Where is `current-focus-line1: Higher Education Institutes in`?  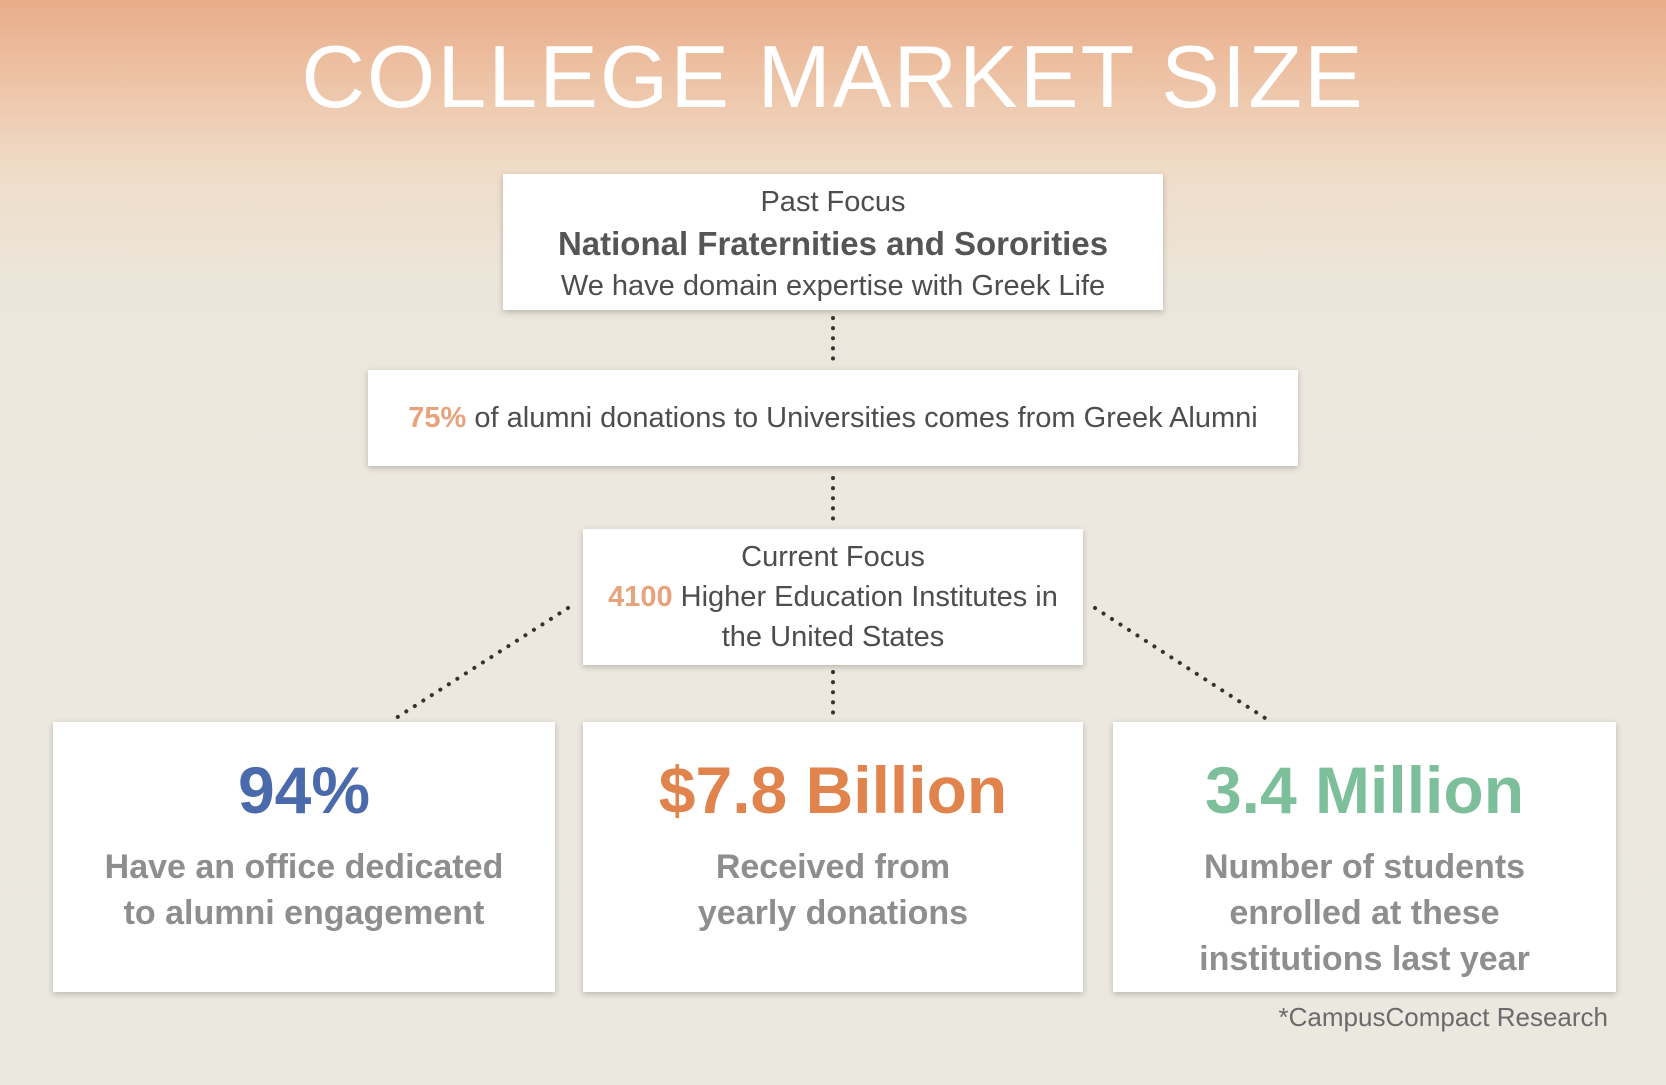 current-focus-line1: Higher Education Institutes in is located at coordinates (865, 597).